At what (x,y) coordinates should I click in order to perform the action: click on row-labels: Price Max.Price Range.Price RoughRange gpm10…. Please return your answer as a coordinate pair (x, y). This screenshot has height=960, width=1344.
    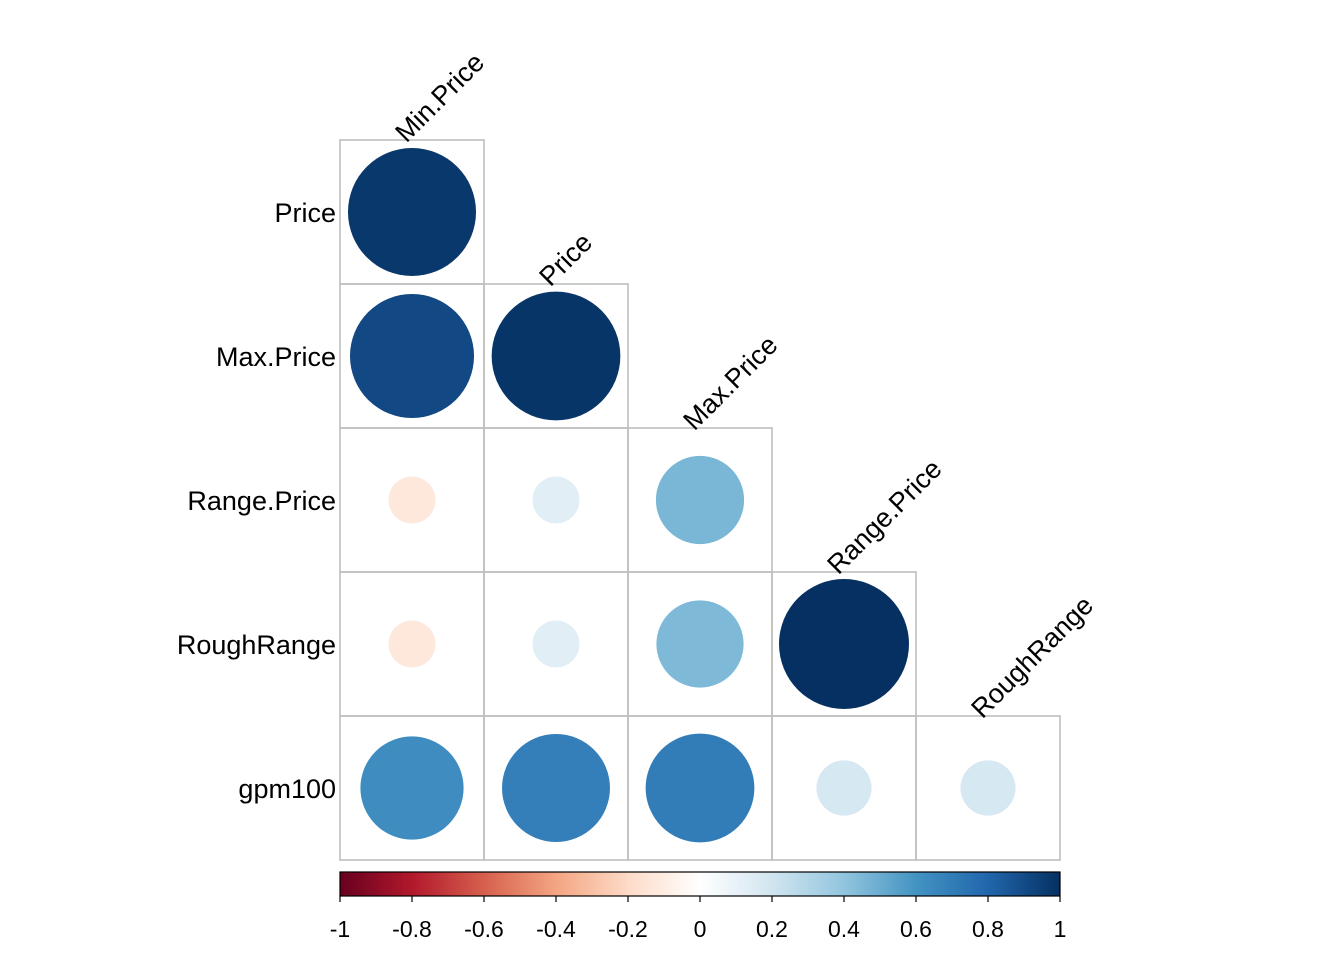
    Looking at the image, I should click on (256, 501).